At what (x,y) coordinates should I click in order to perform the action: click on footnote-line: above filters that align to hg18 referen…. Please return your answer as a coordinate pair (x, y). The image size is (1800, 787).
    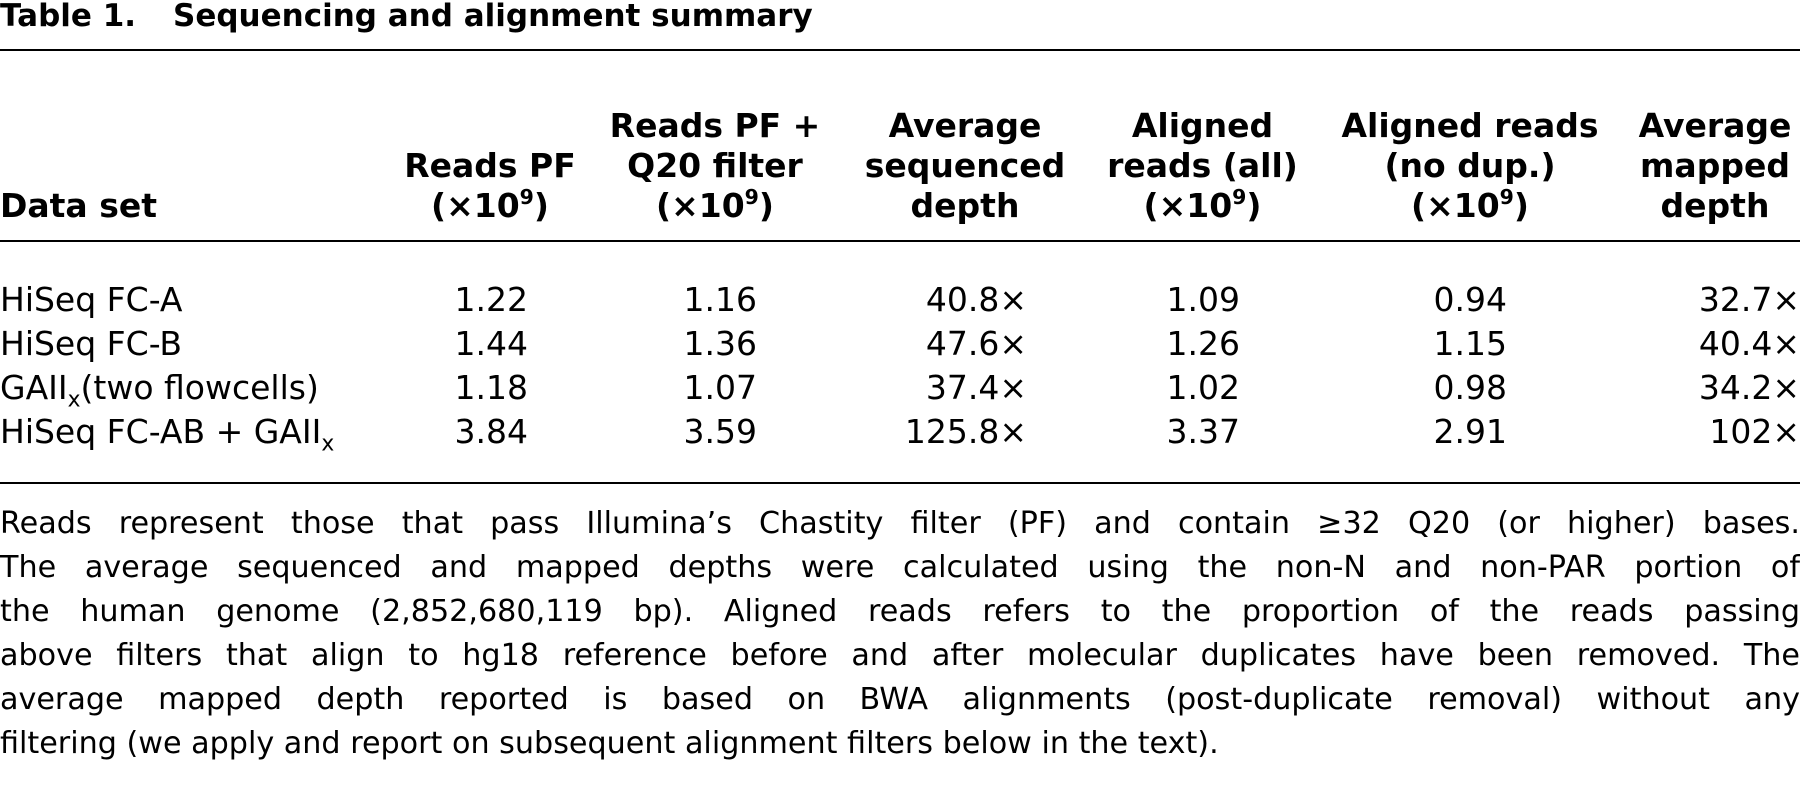
    Looking at the image, I should click on (900, 655).